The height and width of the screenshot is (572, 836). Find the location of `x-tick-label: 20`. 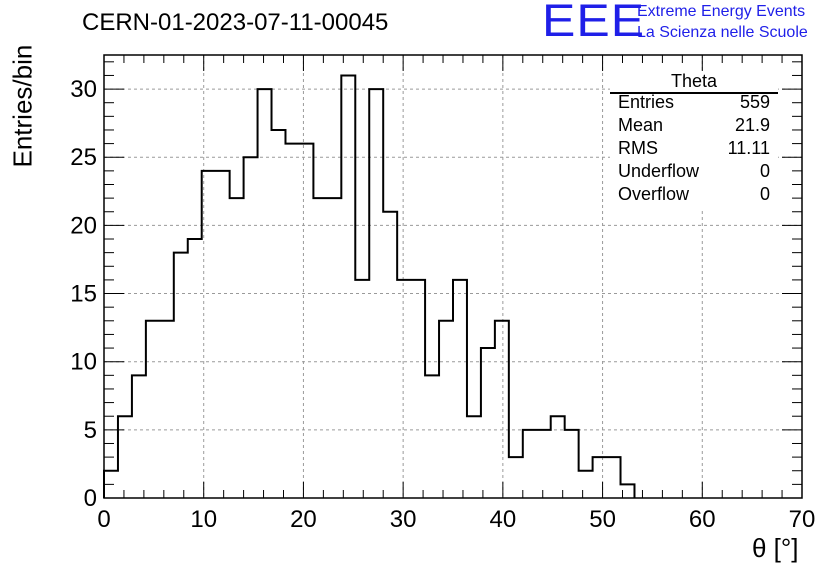

x-tick-label: 20 is located at coordinates (303, 519).